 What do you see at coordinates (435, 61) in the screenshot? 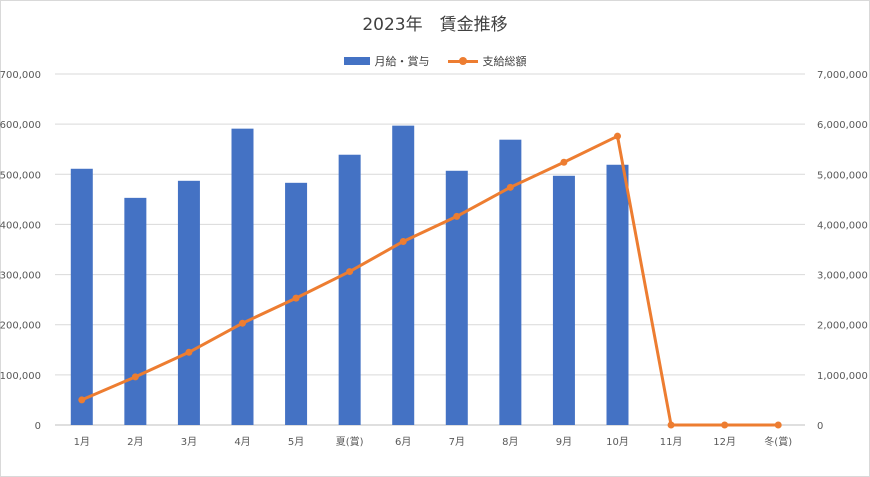
I see `chart-legend: 月給・賞与 支給総額` at bounding box center [435, 61].